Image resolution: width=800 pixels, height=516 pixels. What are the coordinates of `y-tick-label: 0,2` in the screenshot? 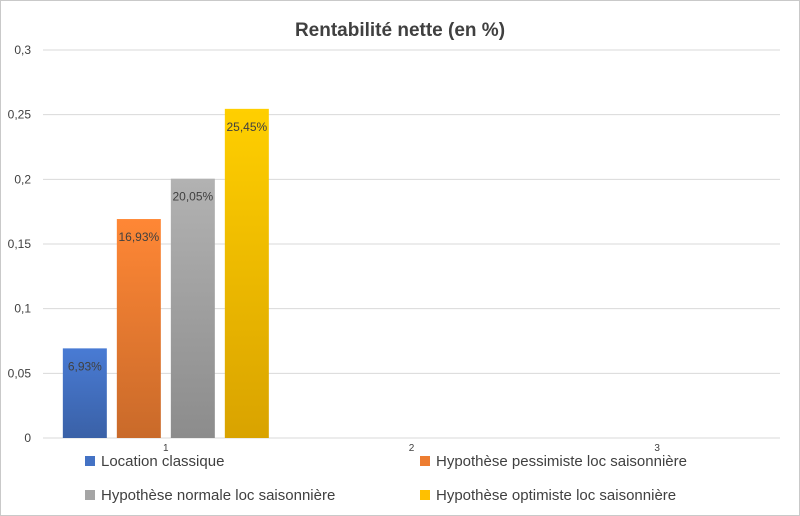 It's located at (22, 179).